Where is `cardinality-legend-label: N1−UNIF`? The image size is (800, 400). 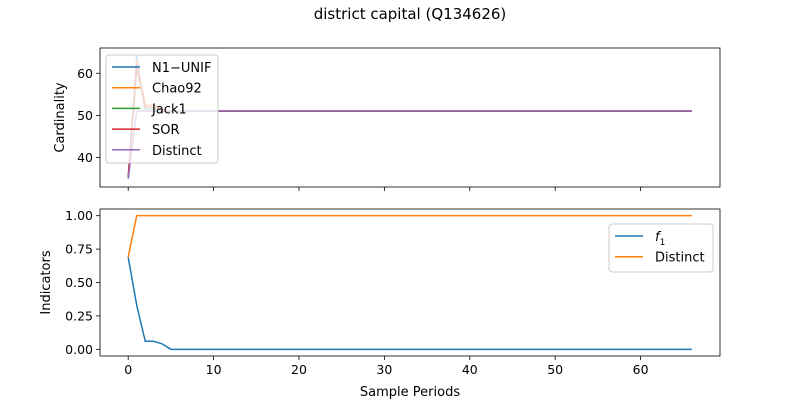 cardinality-legend-label: N1−UNIF is located at coordinates (181, 68).